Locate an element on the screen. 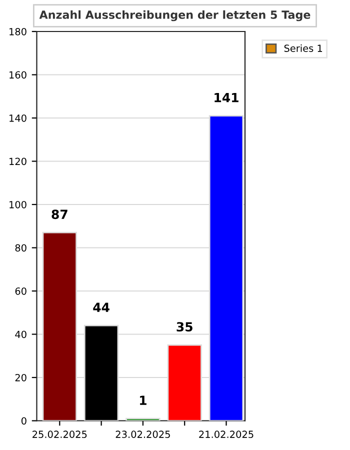 Image resolution: width=350 pixels, height=450 pixels. data-label: 44 is located at coordinates (101, 307).